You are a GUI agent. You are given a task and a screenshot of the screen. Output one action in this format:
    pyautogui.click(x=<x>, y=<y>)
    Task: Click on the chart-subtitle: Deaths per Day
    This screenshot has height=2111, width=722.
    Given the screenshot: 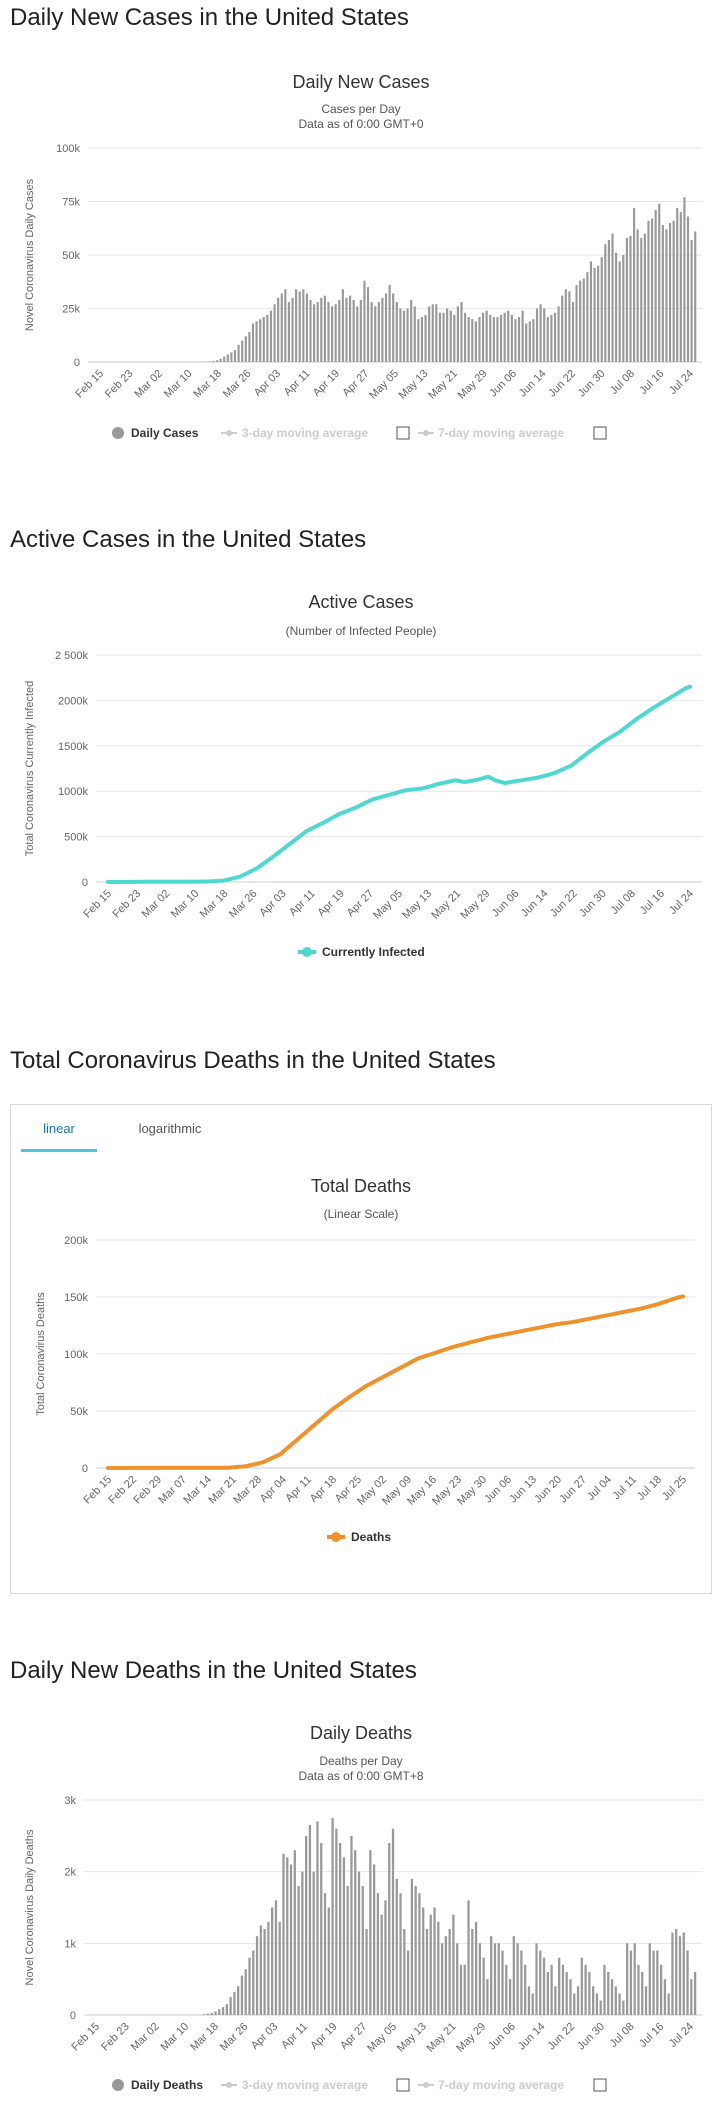 What is the action you would take?
    pyautogui.click(x=360, y=1761)
    